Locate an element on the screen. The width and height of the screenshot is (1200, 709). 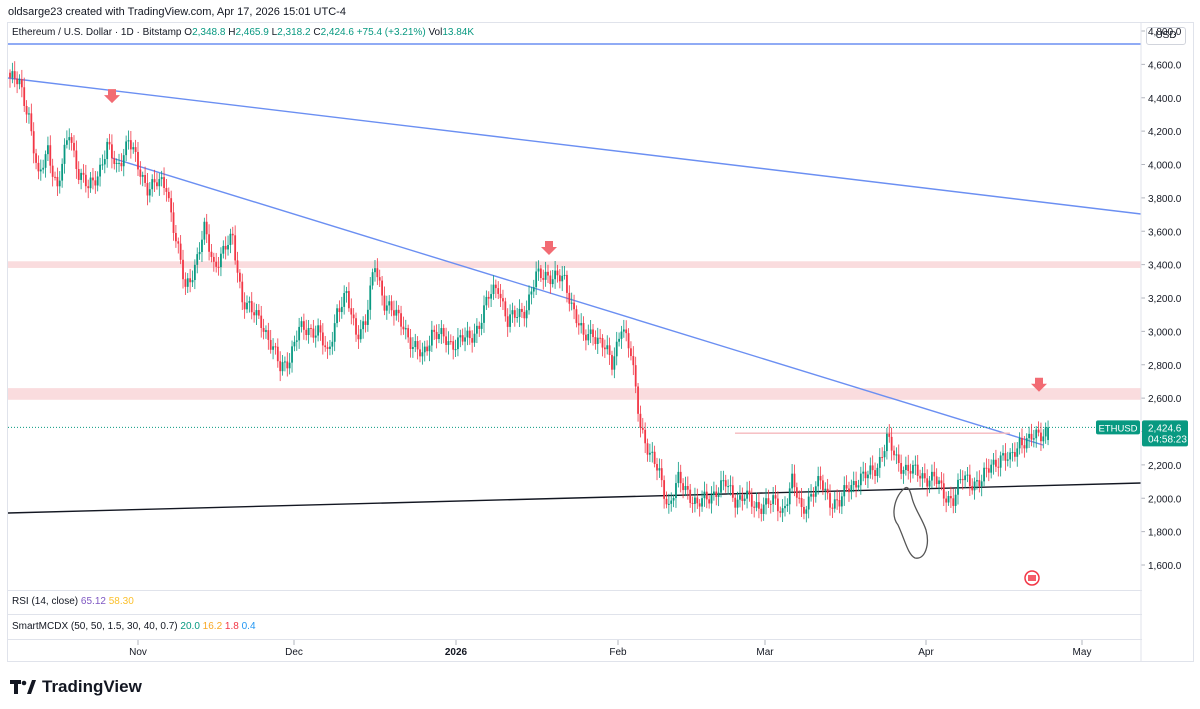
tradingview-logo-icon is located at coordinates (23, 687).